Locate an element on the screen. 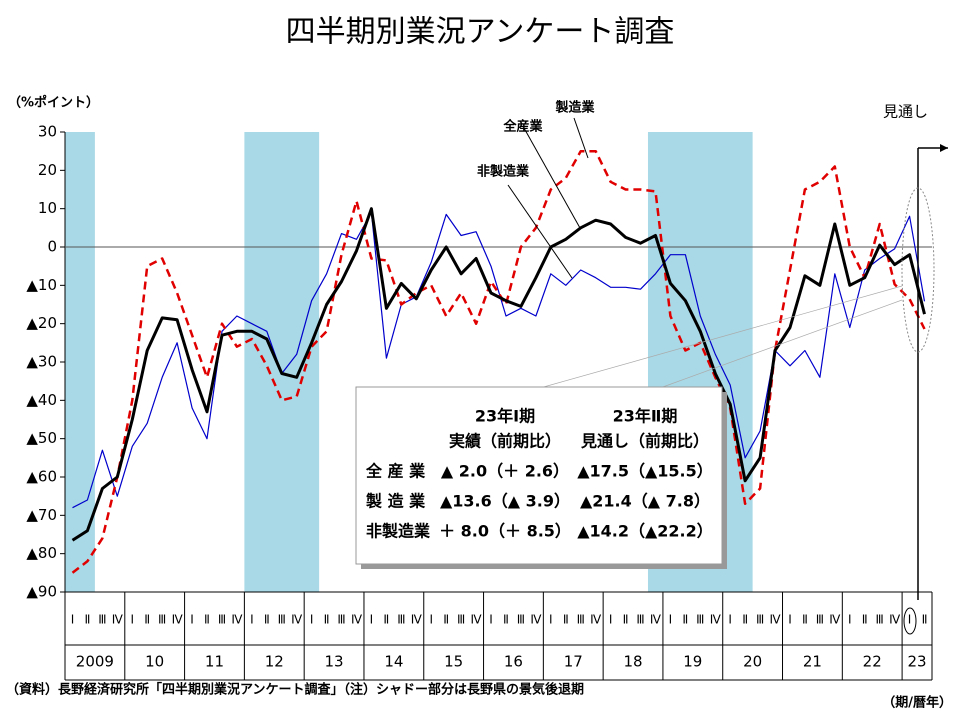 The width and height of the screenshot is (960, 720). table-cell: ＋ 8.0（＋ 8.5） is located at coordinates (505, 531).